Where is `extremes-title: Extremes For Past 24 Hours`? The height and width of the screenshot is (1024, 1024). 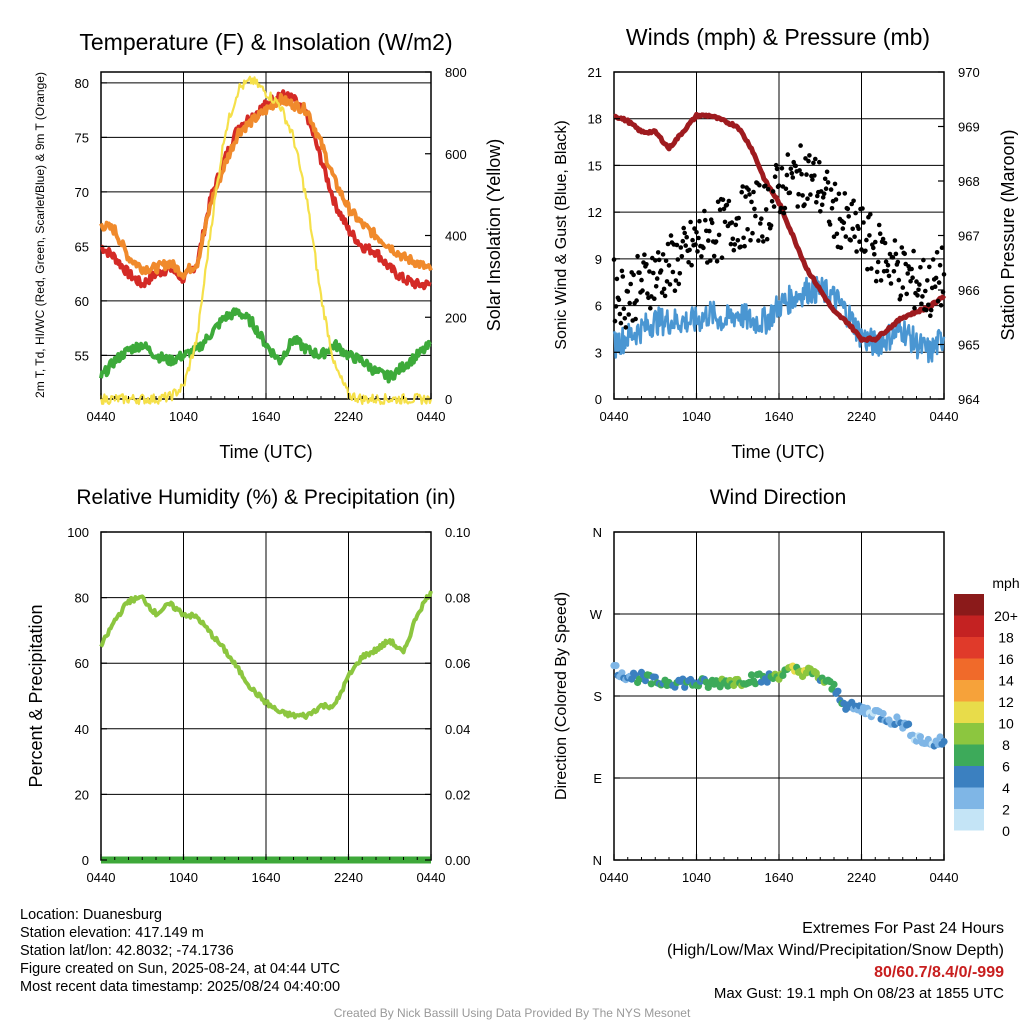 extremes-title: Extremes For Past 24 Hours is located at coordinates (903, 928).